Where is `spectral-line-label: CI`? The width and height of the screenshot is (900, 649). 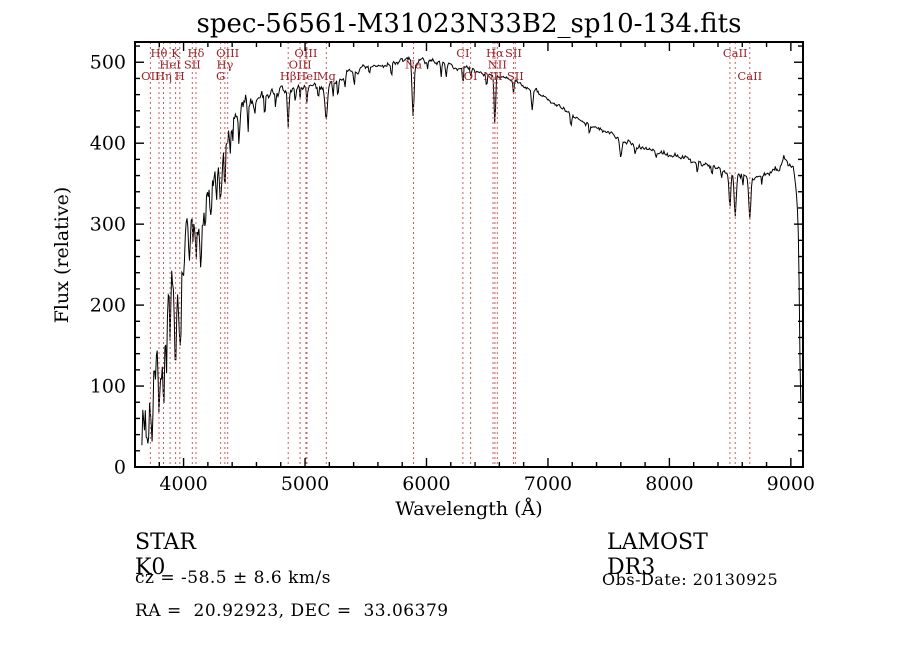
spectral-line-label: CI is located at coordinates (462, 53).